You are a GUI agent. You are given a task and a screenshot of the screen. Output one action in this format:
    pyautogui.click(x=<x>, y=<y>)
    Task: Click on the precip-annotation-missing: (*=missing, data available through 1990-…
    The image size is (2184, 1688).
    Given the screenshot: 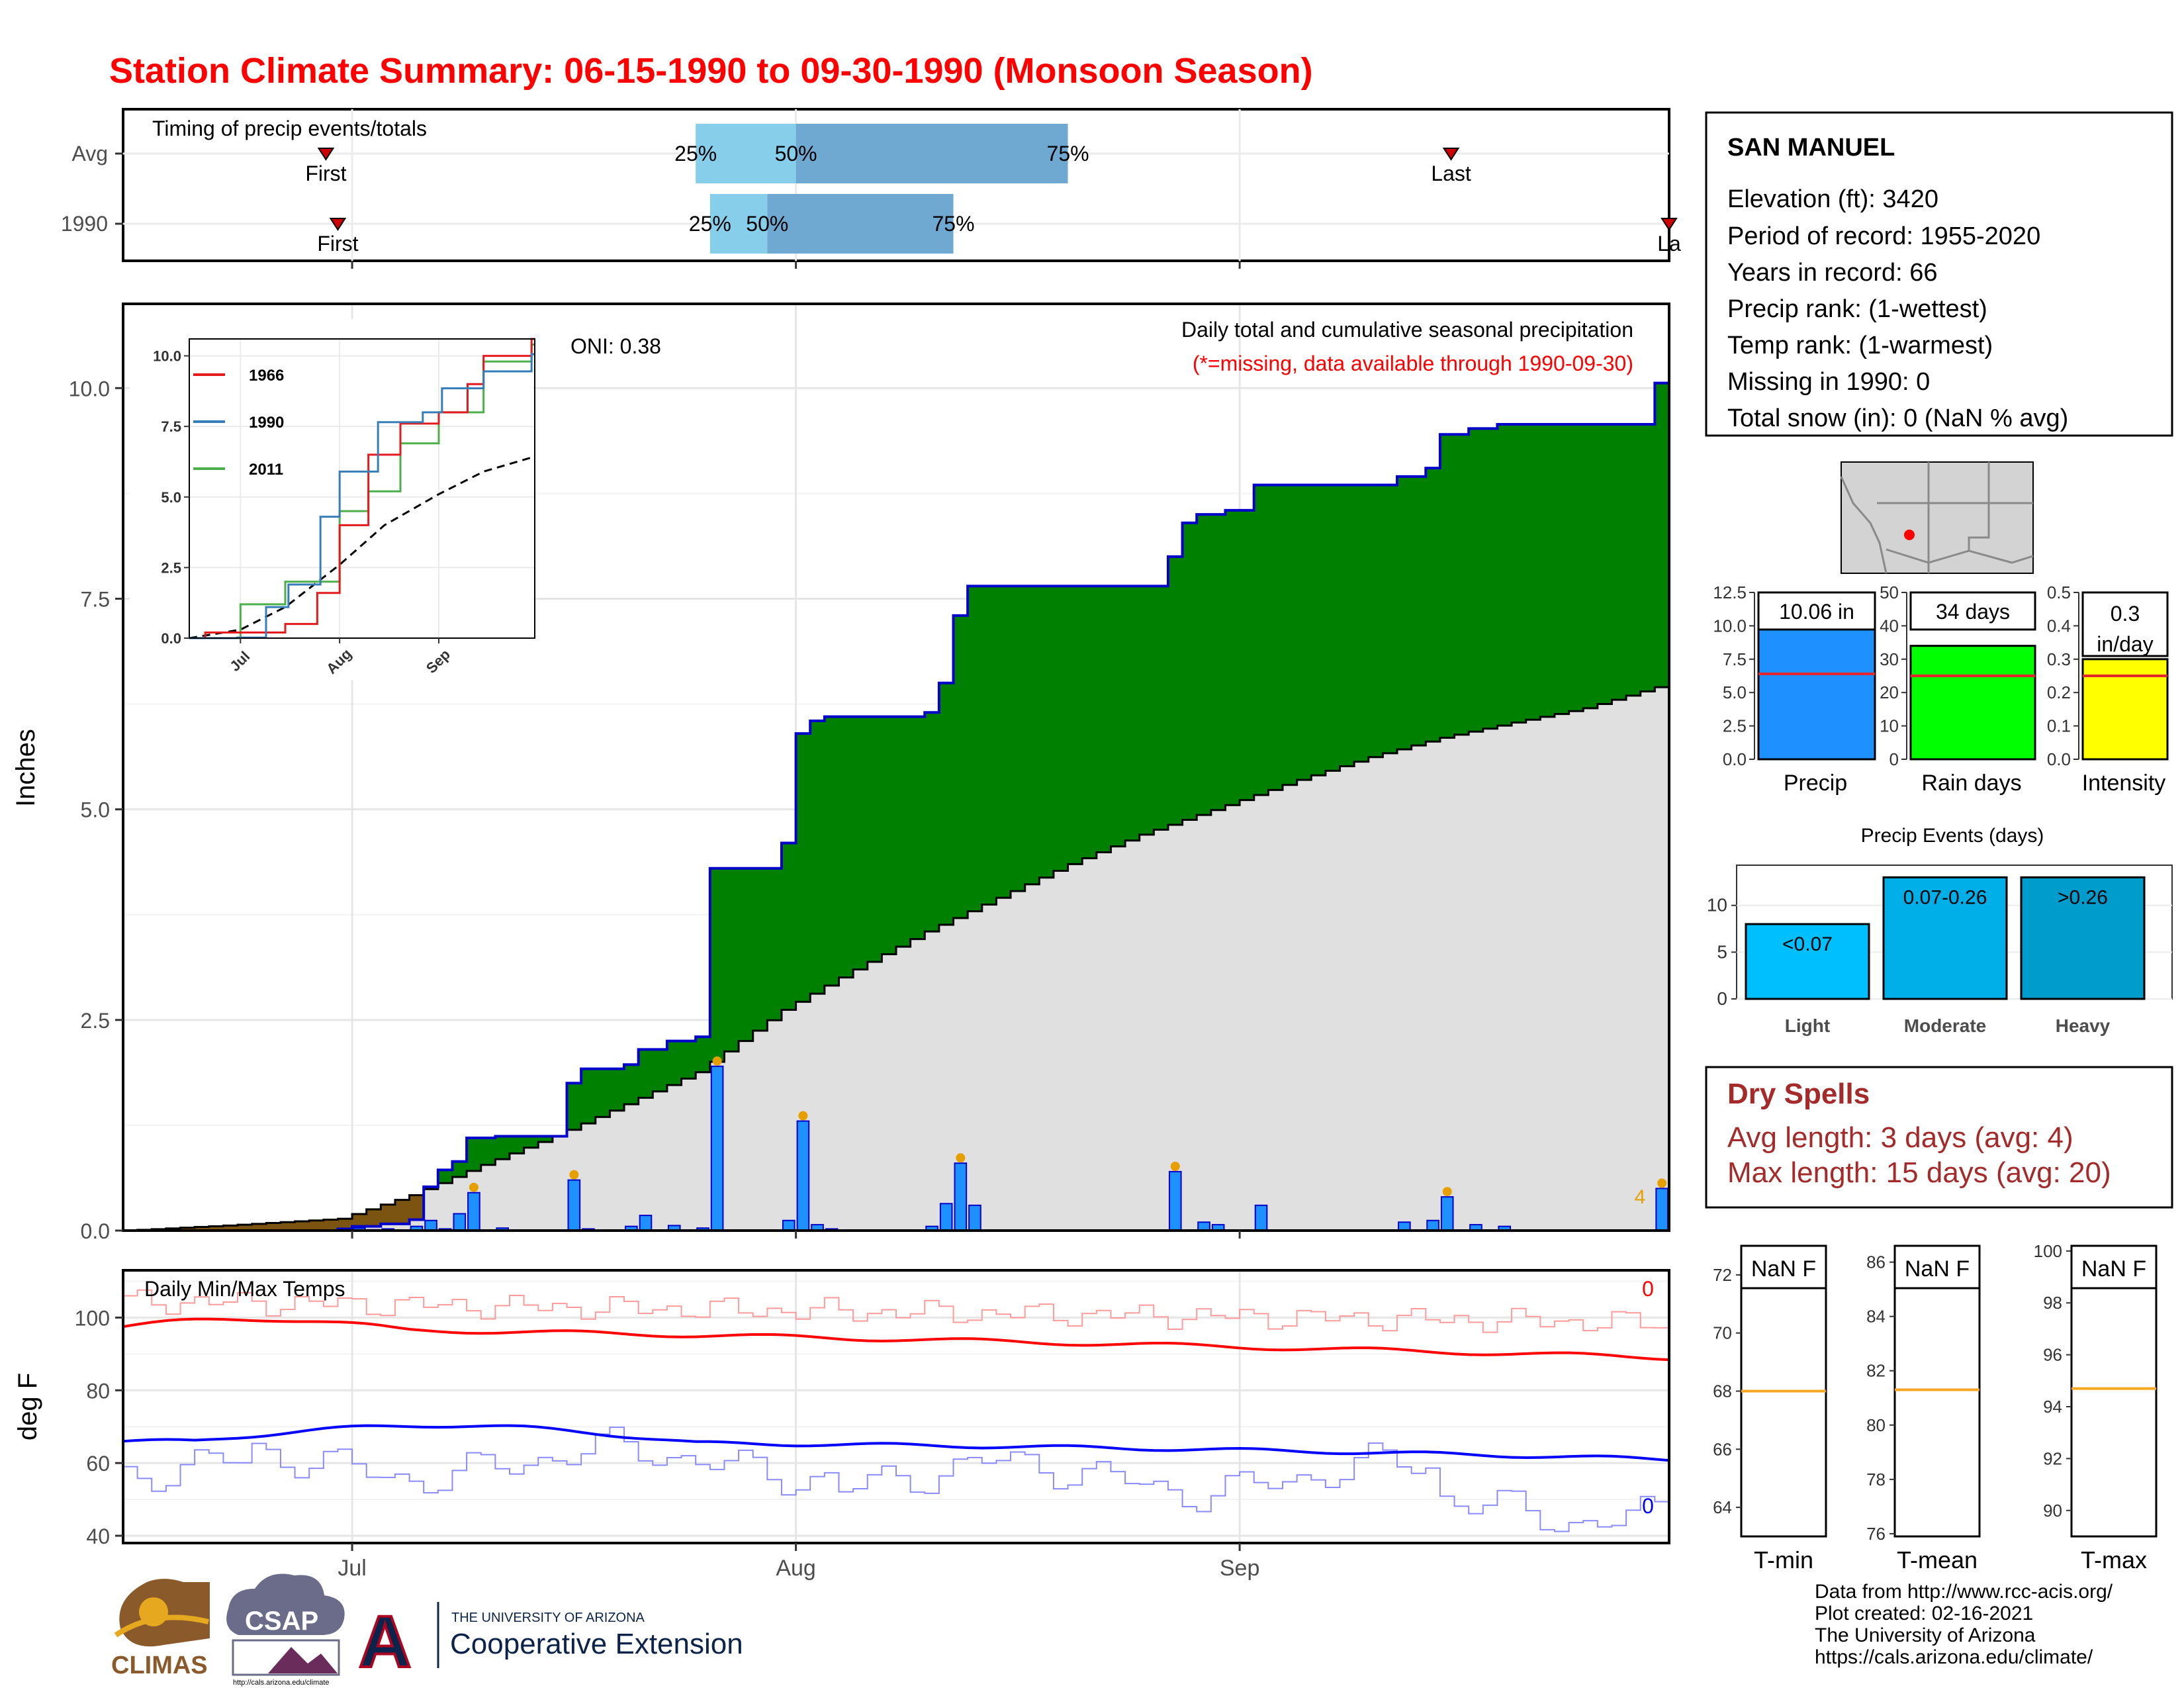 What is the action you would take?
    pyautogui.click(x=1413, y=363)
    